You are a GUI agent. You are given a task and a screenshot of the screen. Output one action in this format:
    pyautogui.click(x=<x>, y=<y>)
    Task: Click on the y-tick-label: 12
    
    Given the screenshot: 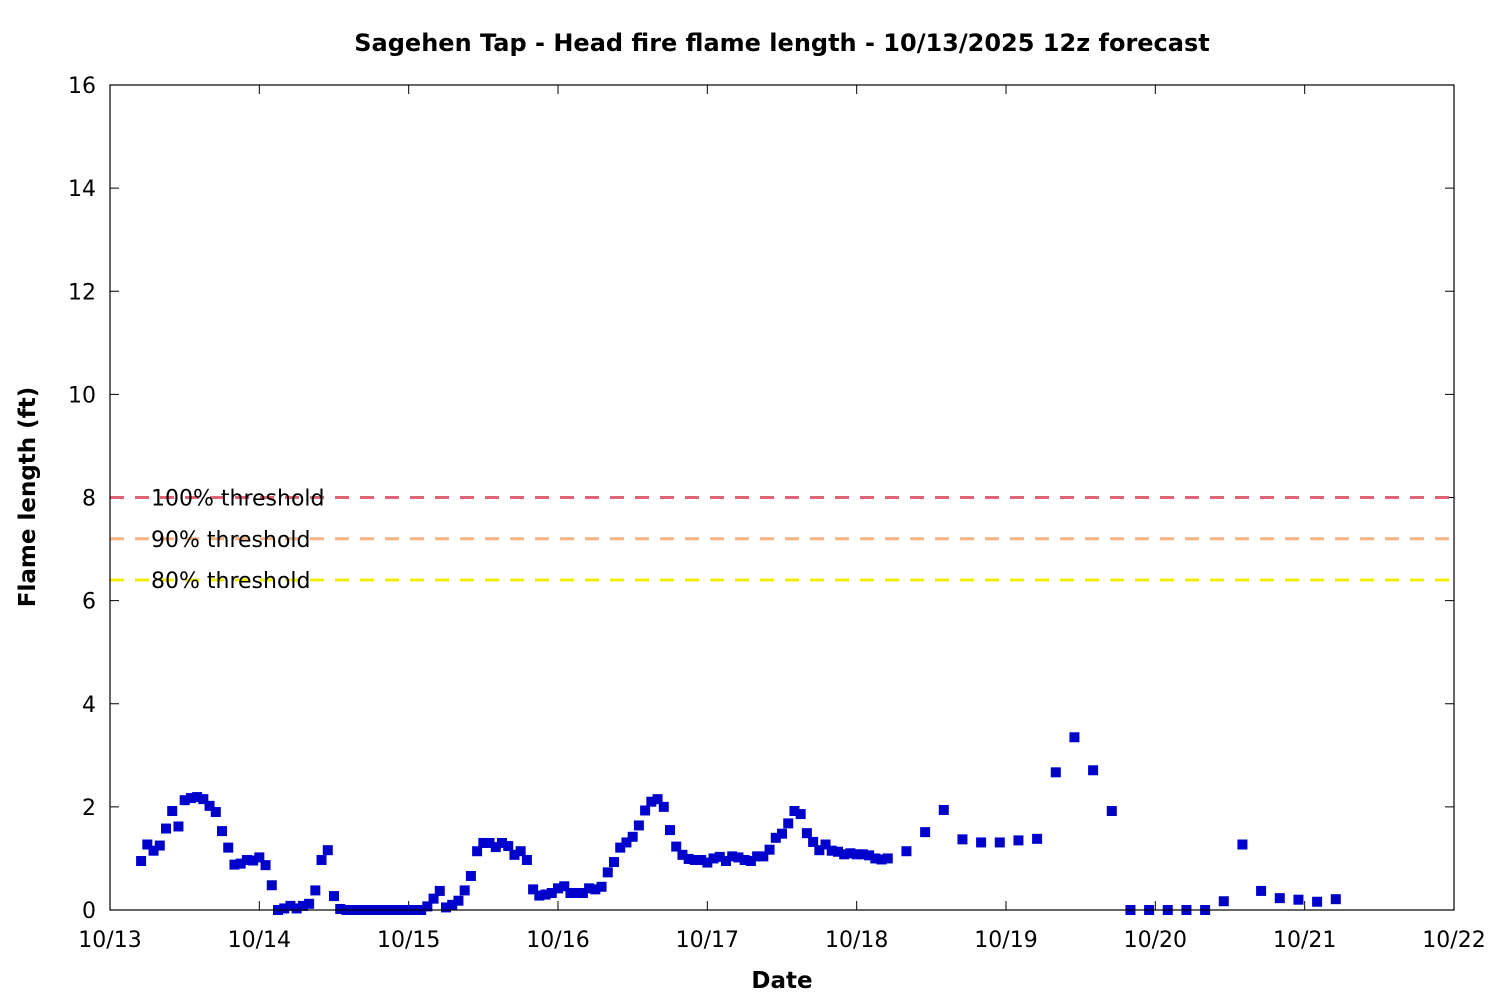 What is the action you would take?
    pyautogui.click(x=82, y=292)
    